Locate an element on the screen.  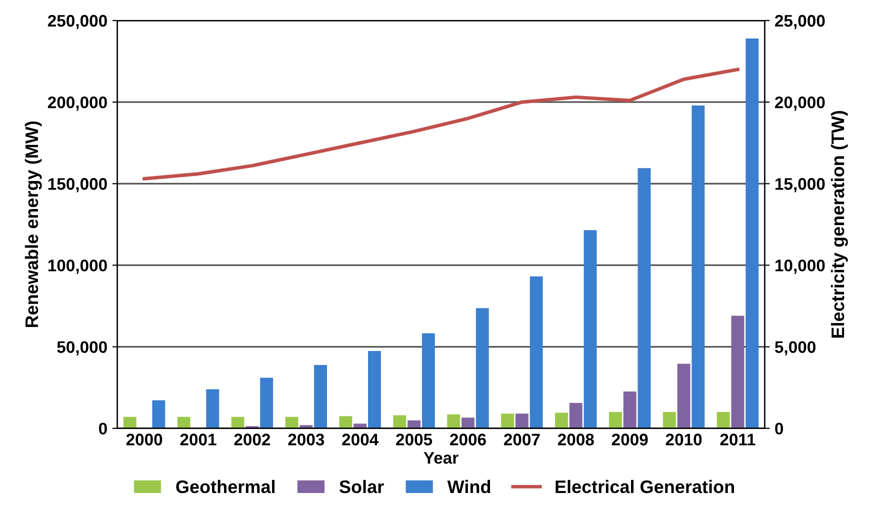
legend-label: Solar is located at coordinates (361, 487).